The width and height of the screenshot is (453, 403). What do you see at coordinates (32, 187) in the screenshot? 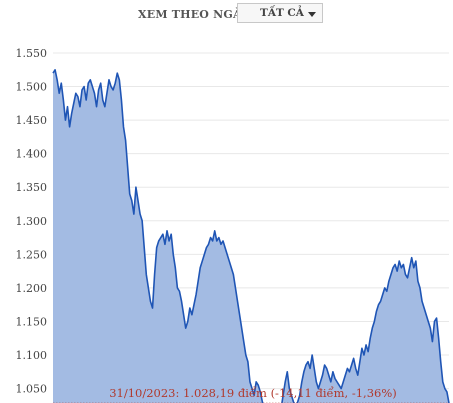
I see `y-tick-label: 1.350` at bounding box center [32, 187].